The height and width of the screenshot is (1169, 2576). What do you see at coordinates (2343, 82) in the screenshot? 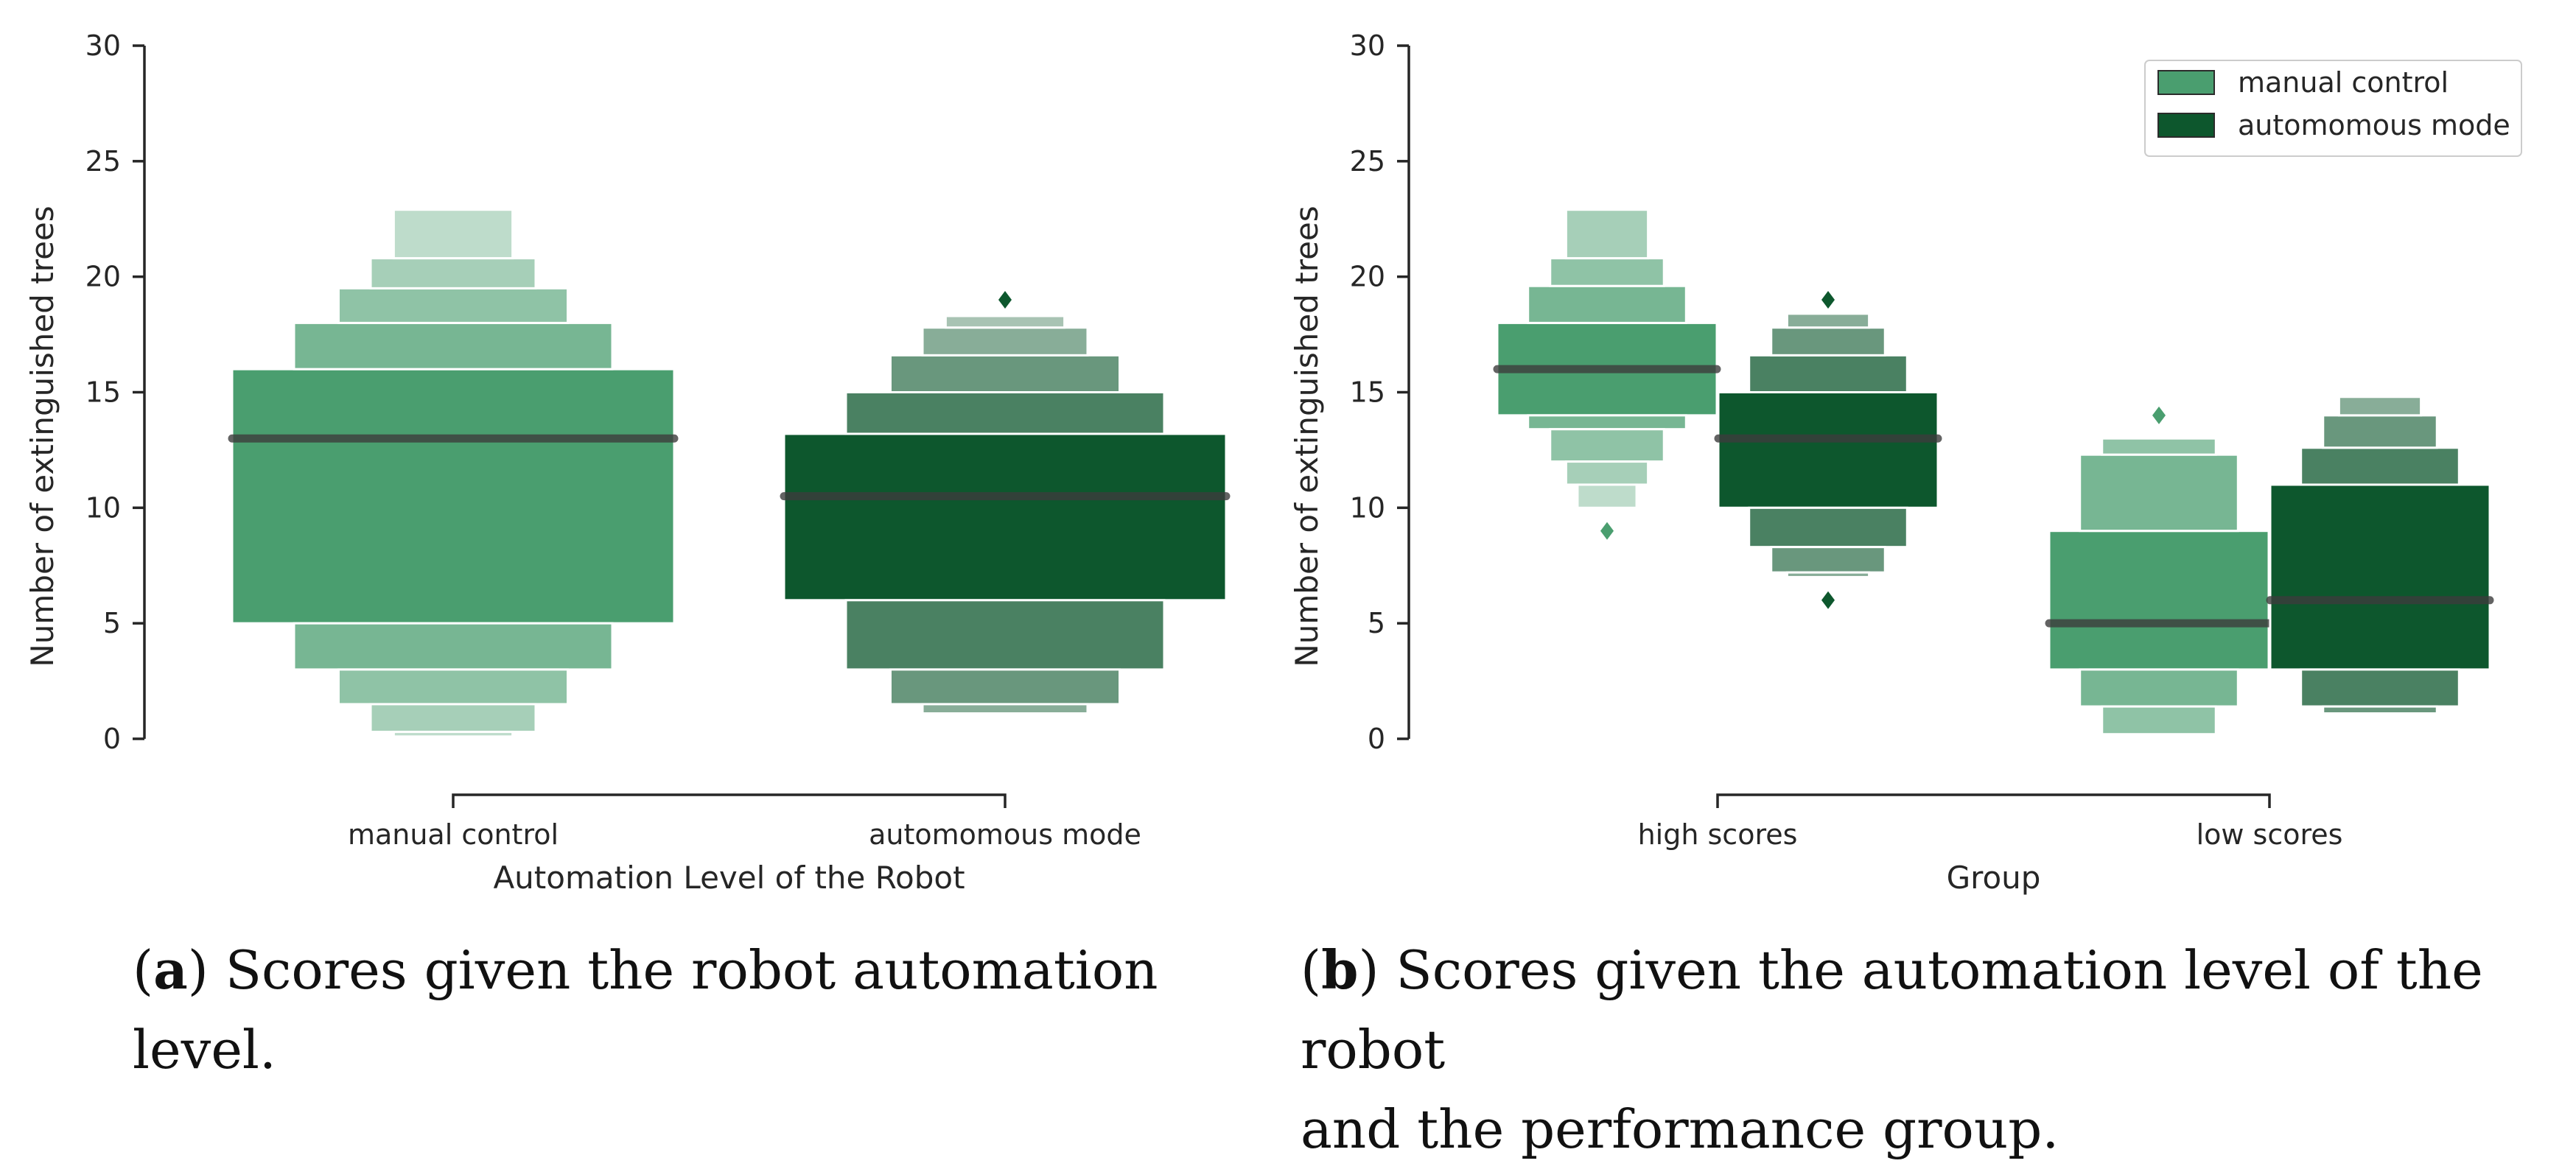
I see `panel-b-legend-label-manual-control: manual control` at bounding box center [2343, 82].